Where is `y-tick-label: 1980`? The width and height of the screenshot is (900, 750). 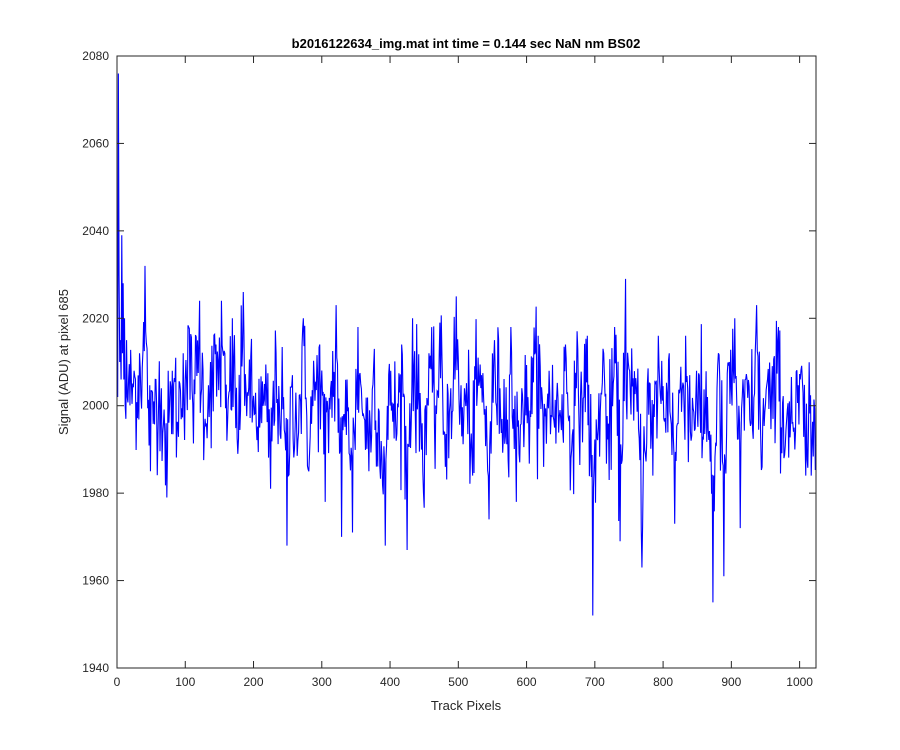 y-tick-label: 1980 is located at coordinates (95, 493).